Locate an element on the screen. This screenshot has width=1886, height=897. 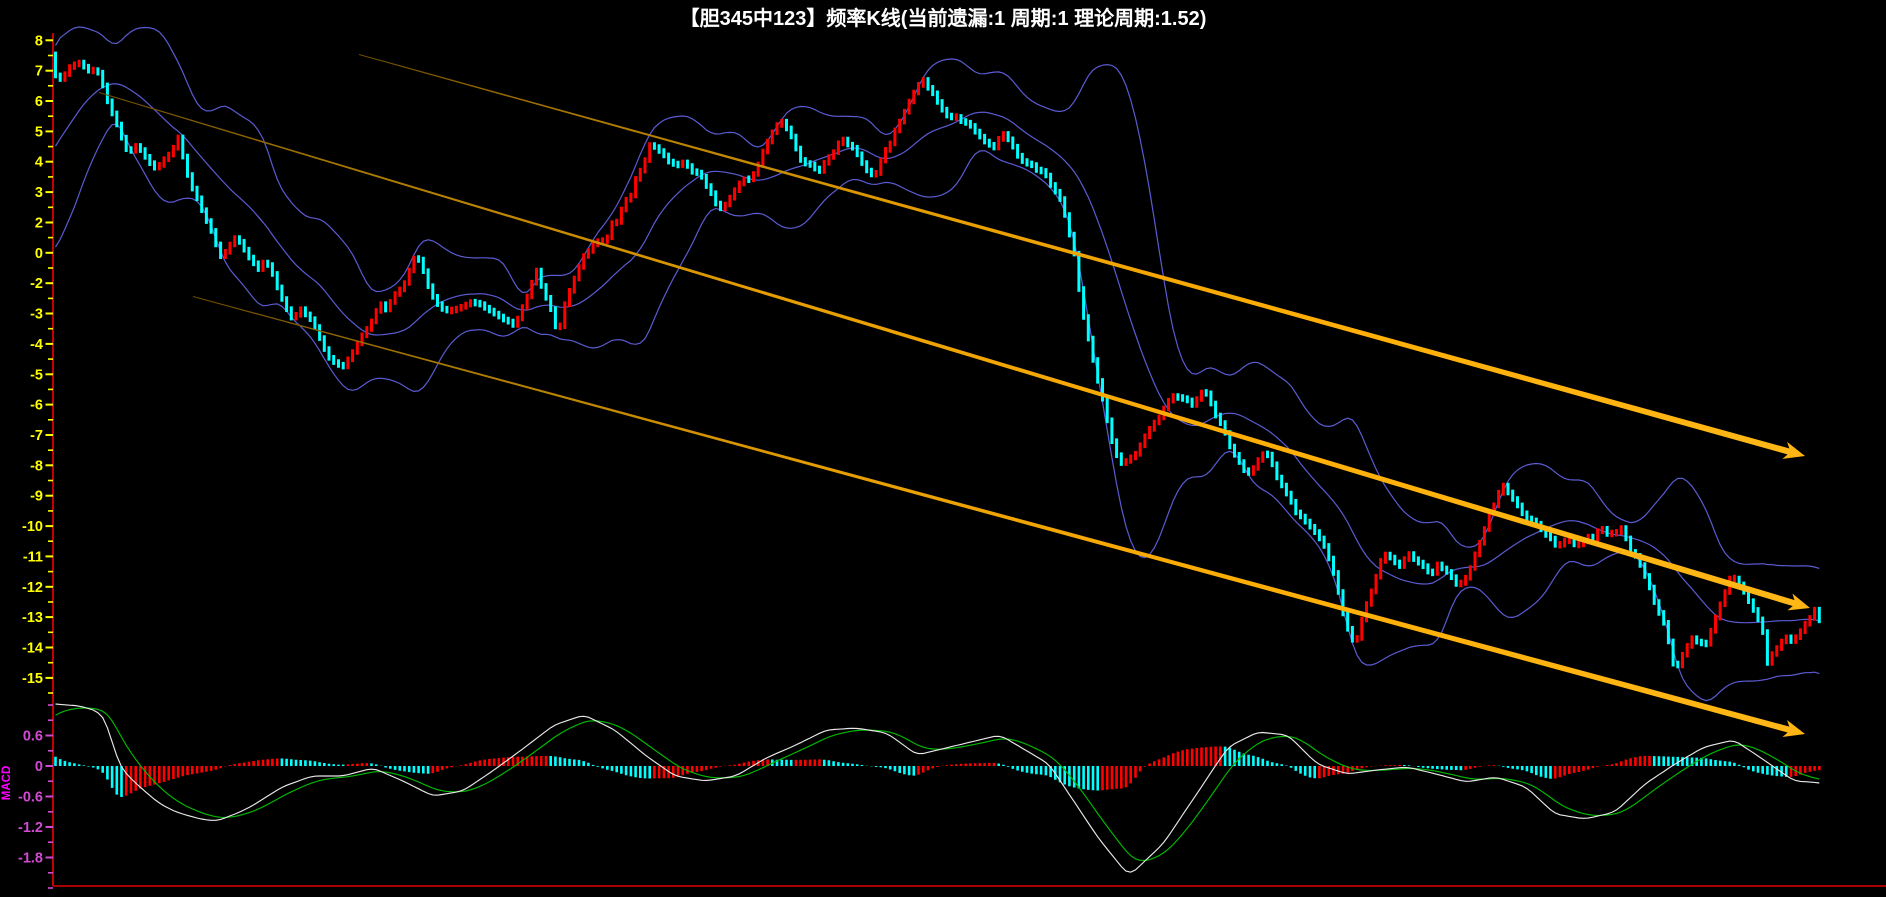
svg-text: 4 is located at coordinates (39, 163).